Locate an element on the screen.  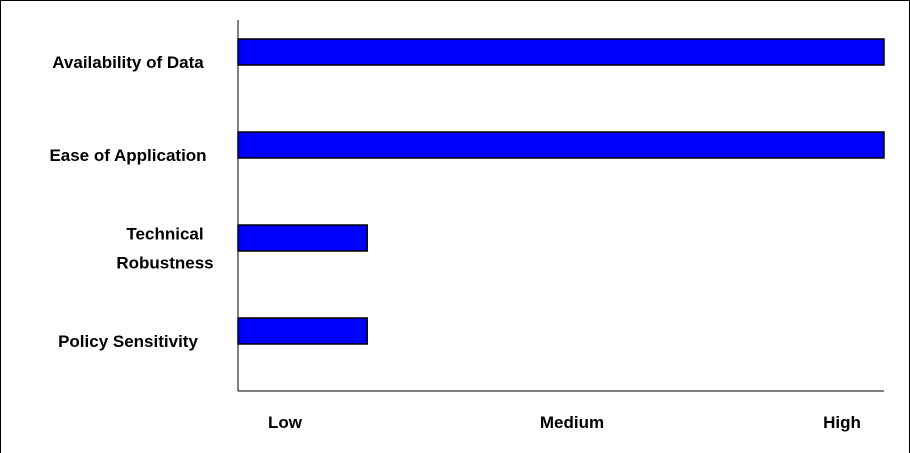
x-tick-labels: Low Medium High is located at coordinates (564, 422).